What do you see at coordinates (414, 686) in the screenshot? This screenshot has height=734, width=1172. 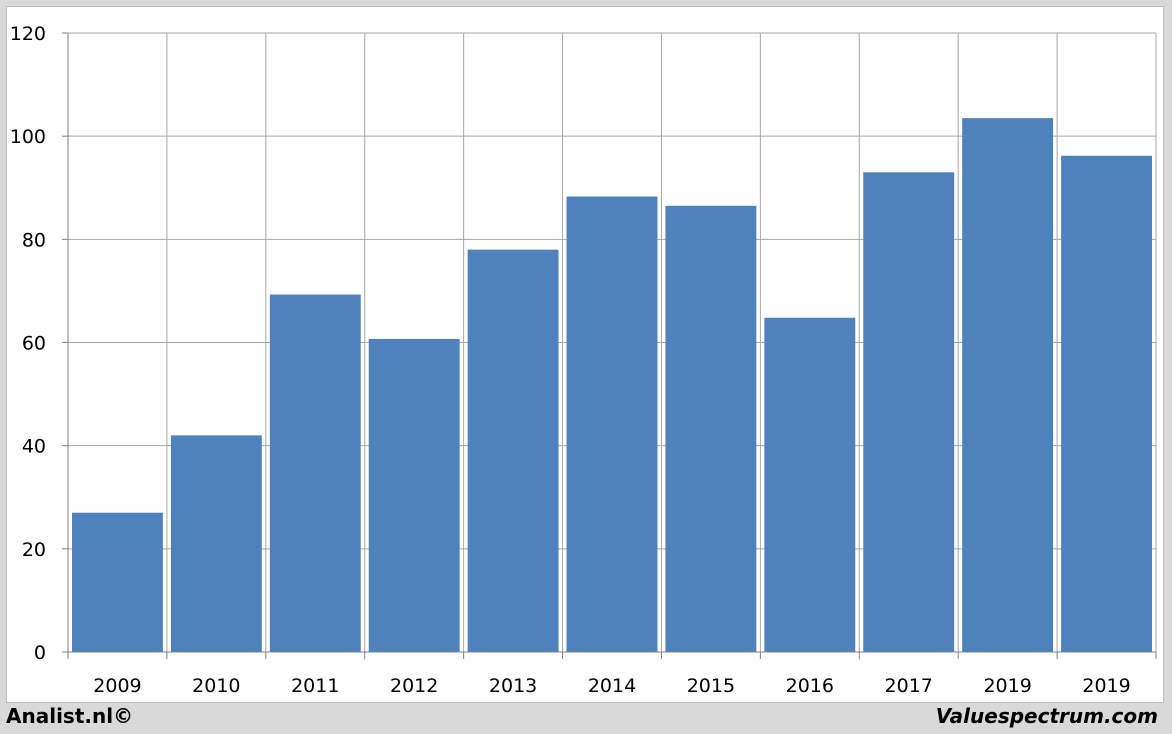 I see `x-tick-label: 2012` at bounding box center [414, 686].